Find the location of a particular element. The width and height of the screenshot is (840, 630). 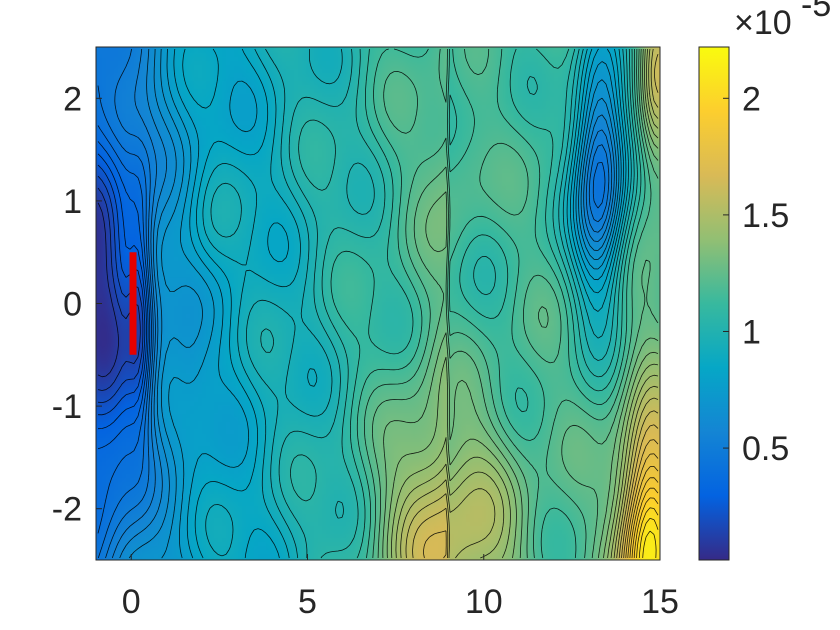

colorbar-gradient is located at coordinates (714, 303).